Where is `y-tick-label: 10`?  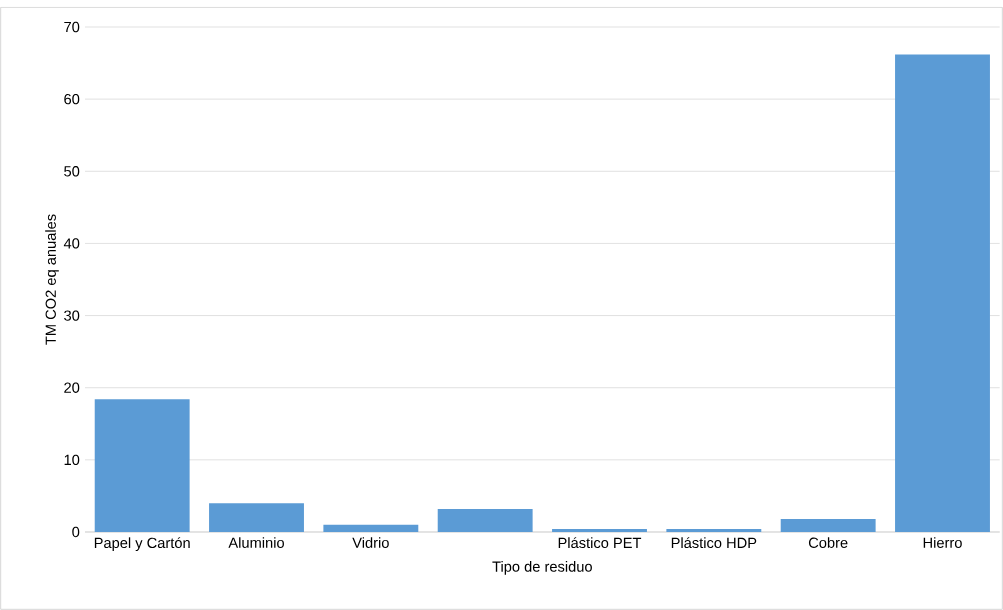
y-tick-label: 10 is located at coordinates (72, 460).